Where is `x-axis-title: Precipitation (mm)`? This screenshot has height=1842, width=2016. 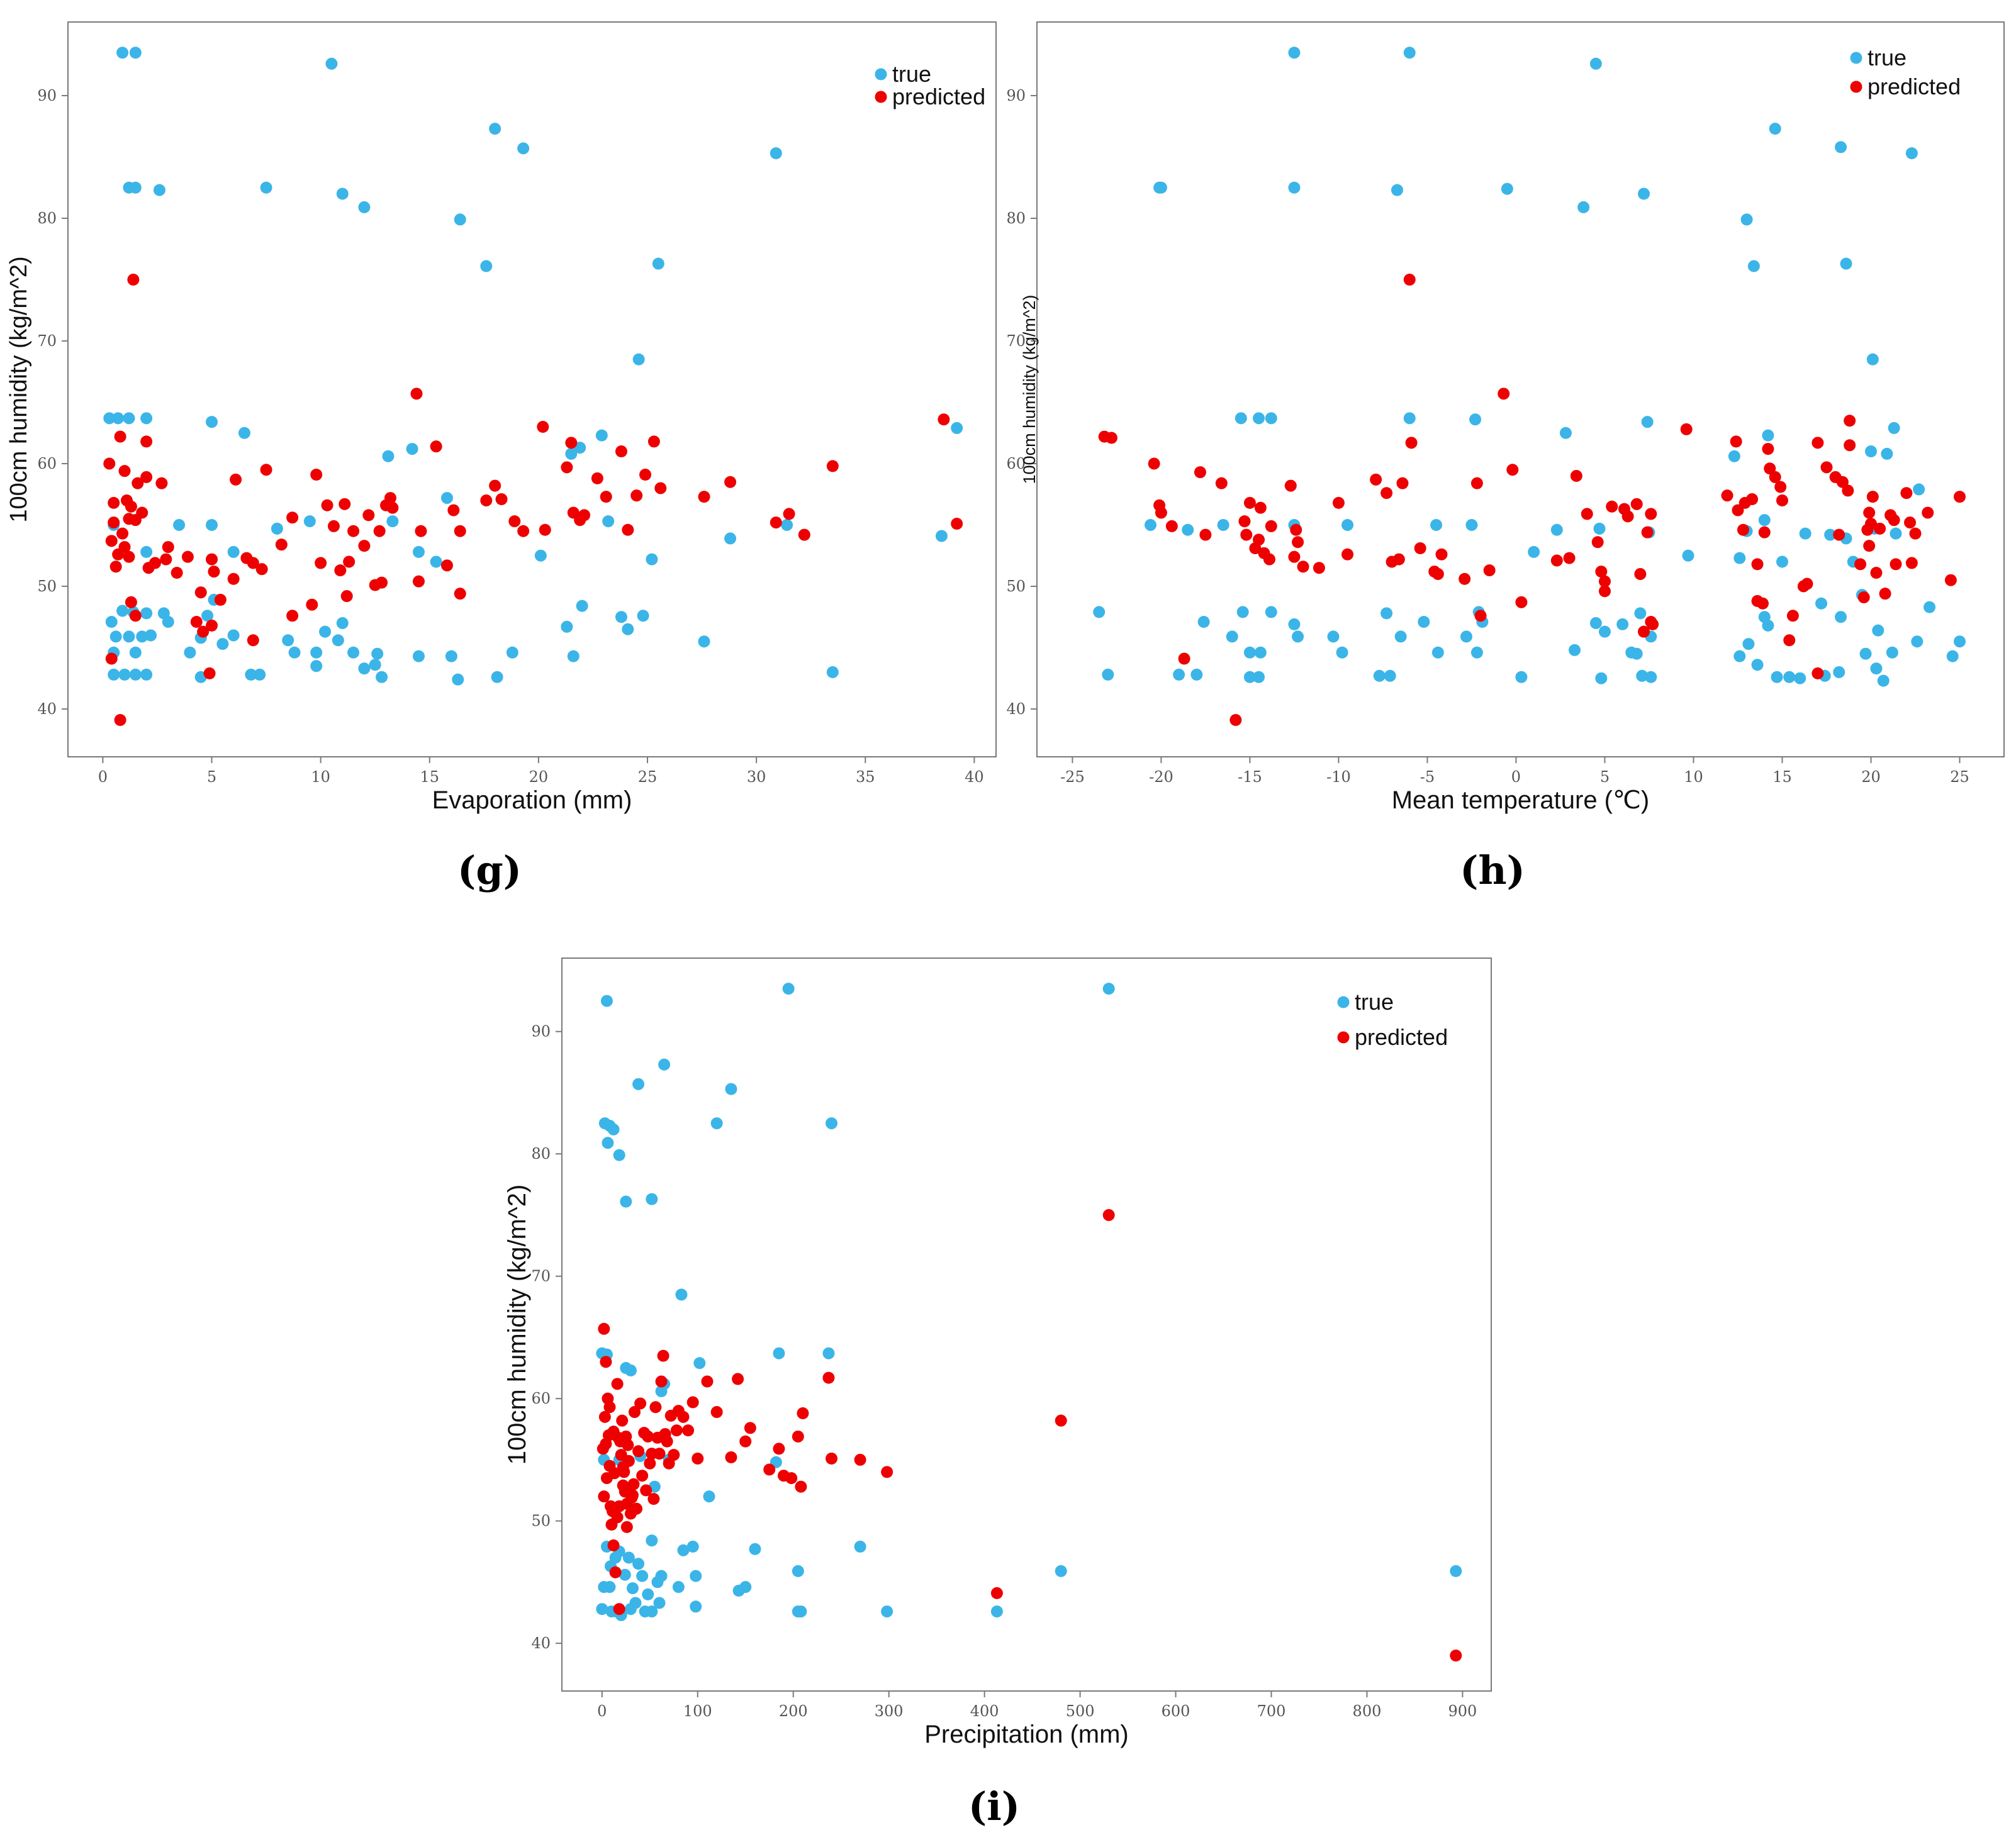
x-axis-title: Precipitation (mm) is located at coordinates (1026, 1734).